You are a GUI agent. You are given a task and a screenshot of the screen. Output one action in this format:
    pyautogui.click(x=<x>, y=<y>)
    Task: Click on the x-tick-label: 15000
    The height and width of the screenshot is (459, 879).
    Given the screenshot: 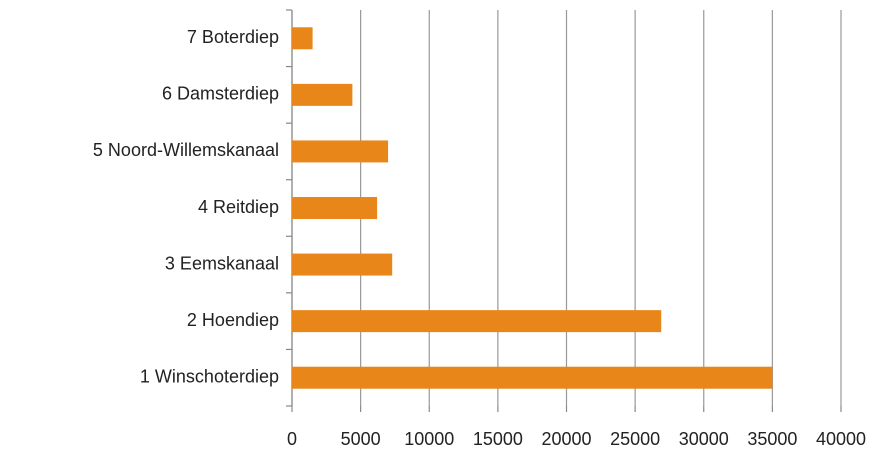 What is the action you would take?
    pyautogui.click(x=498, y=439)
    